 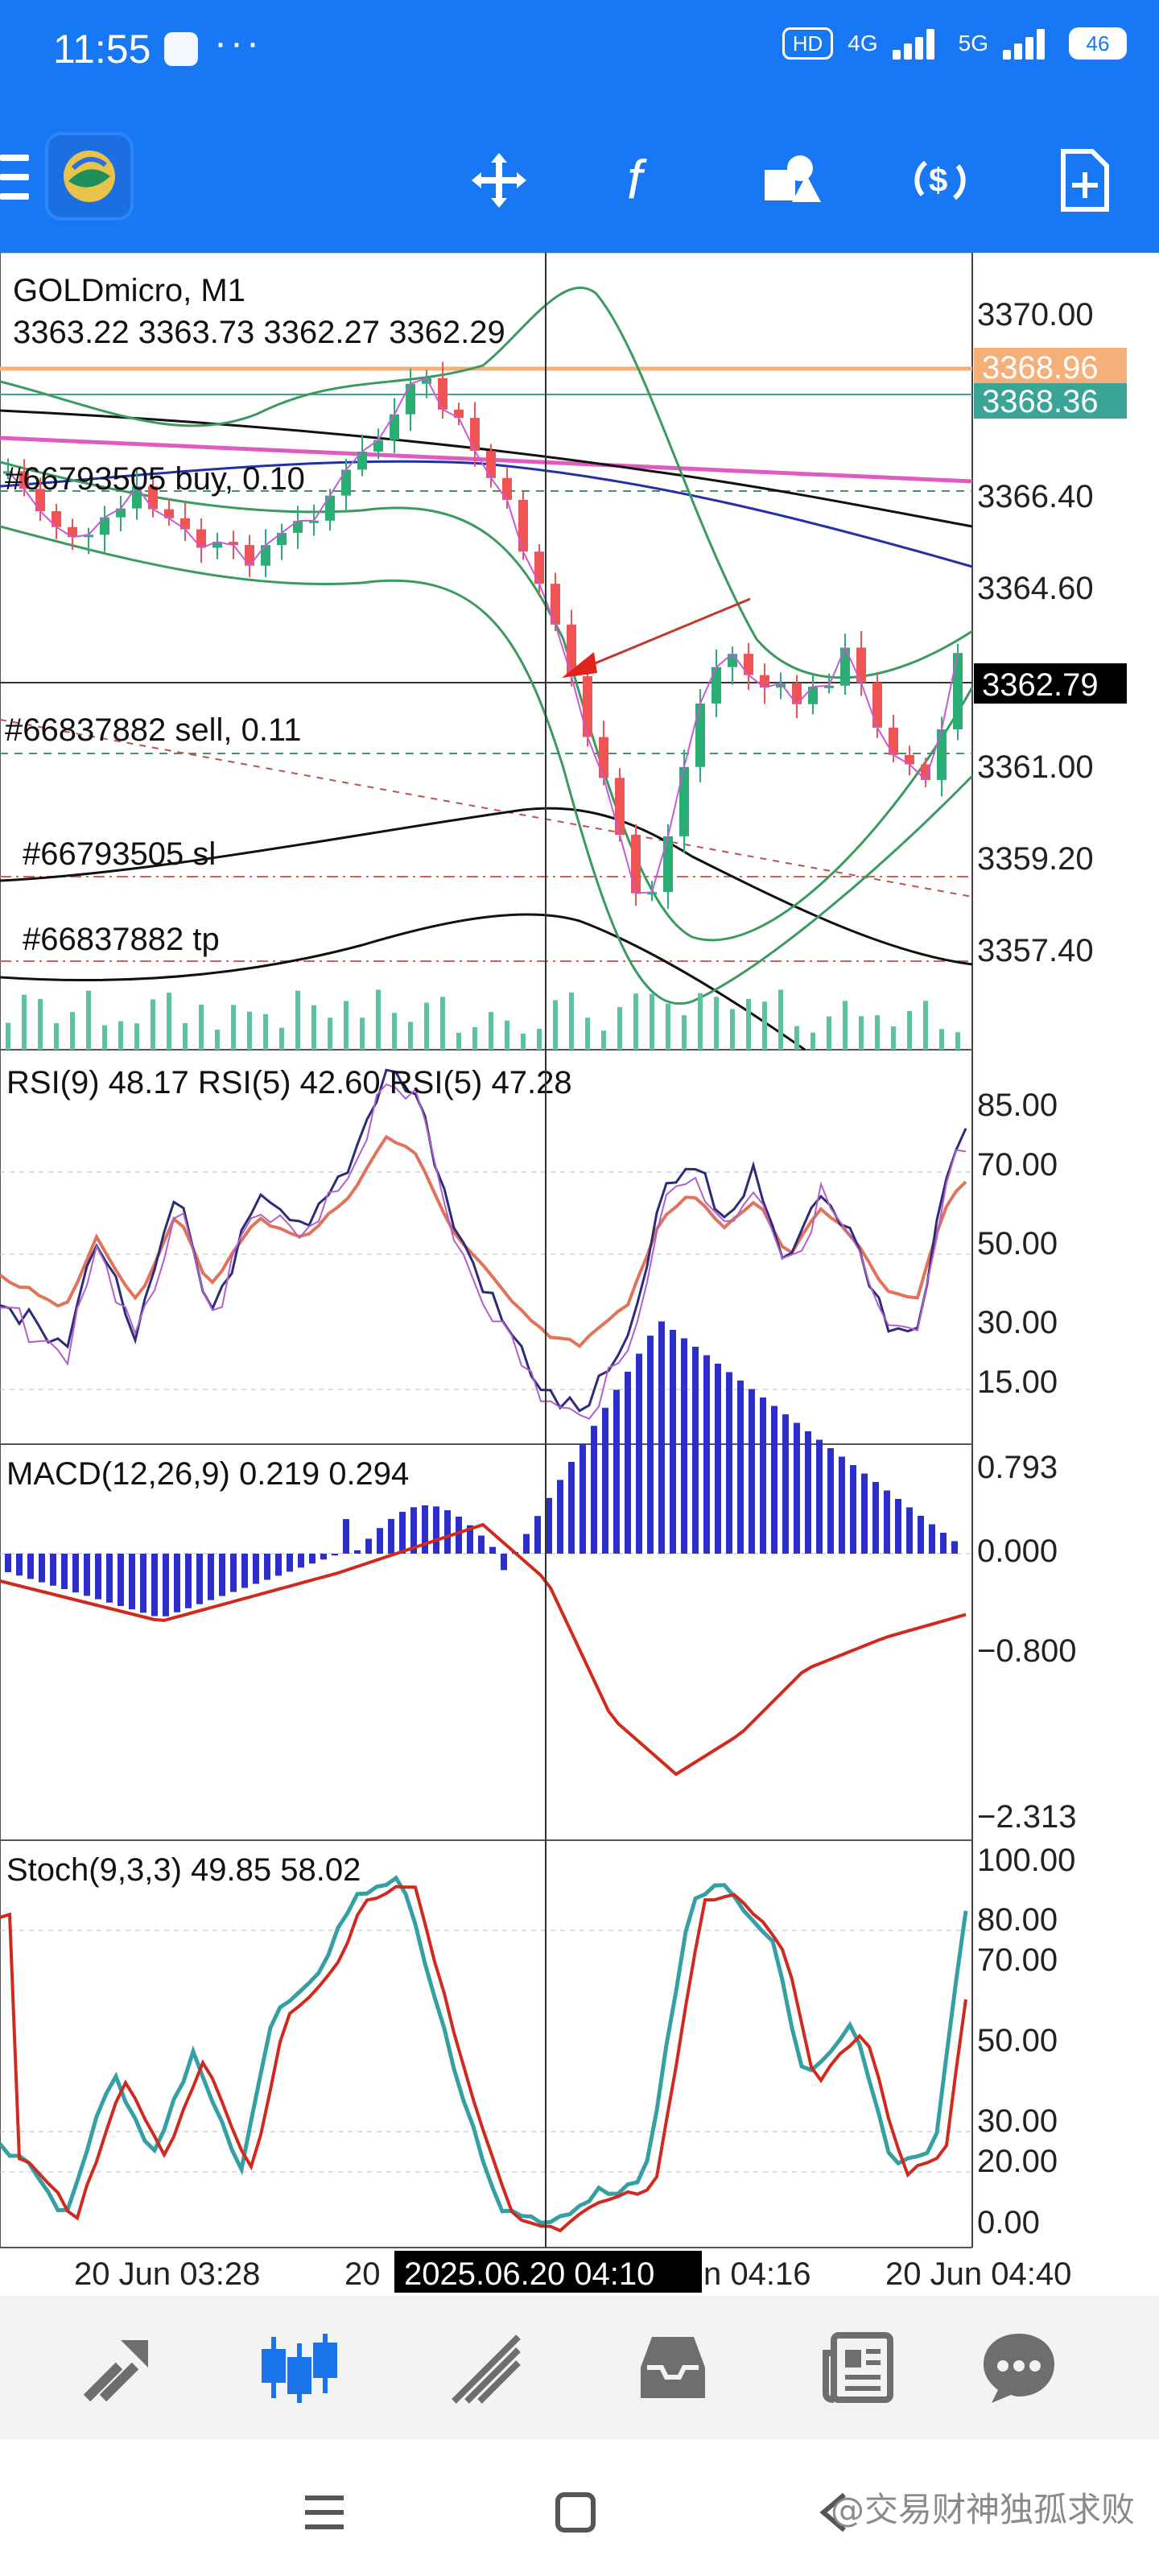 What do you see at coordinates (1035, 767) in the screenshot?
I see `price-label: 3361.00` at bounding box center [1035, 767].